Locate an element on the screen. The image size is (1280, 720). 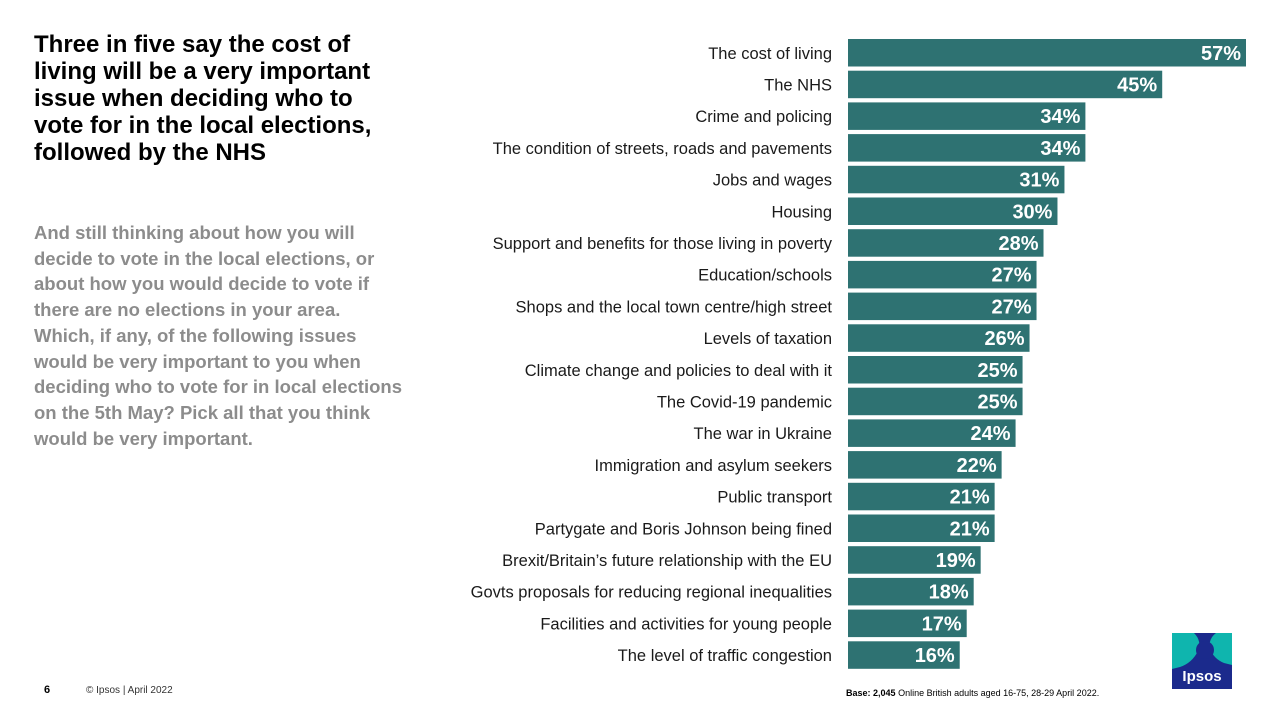
data-label: 28% is located at coordinates (1018, 244).